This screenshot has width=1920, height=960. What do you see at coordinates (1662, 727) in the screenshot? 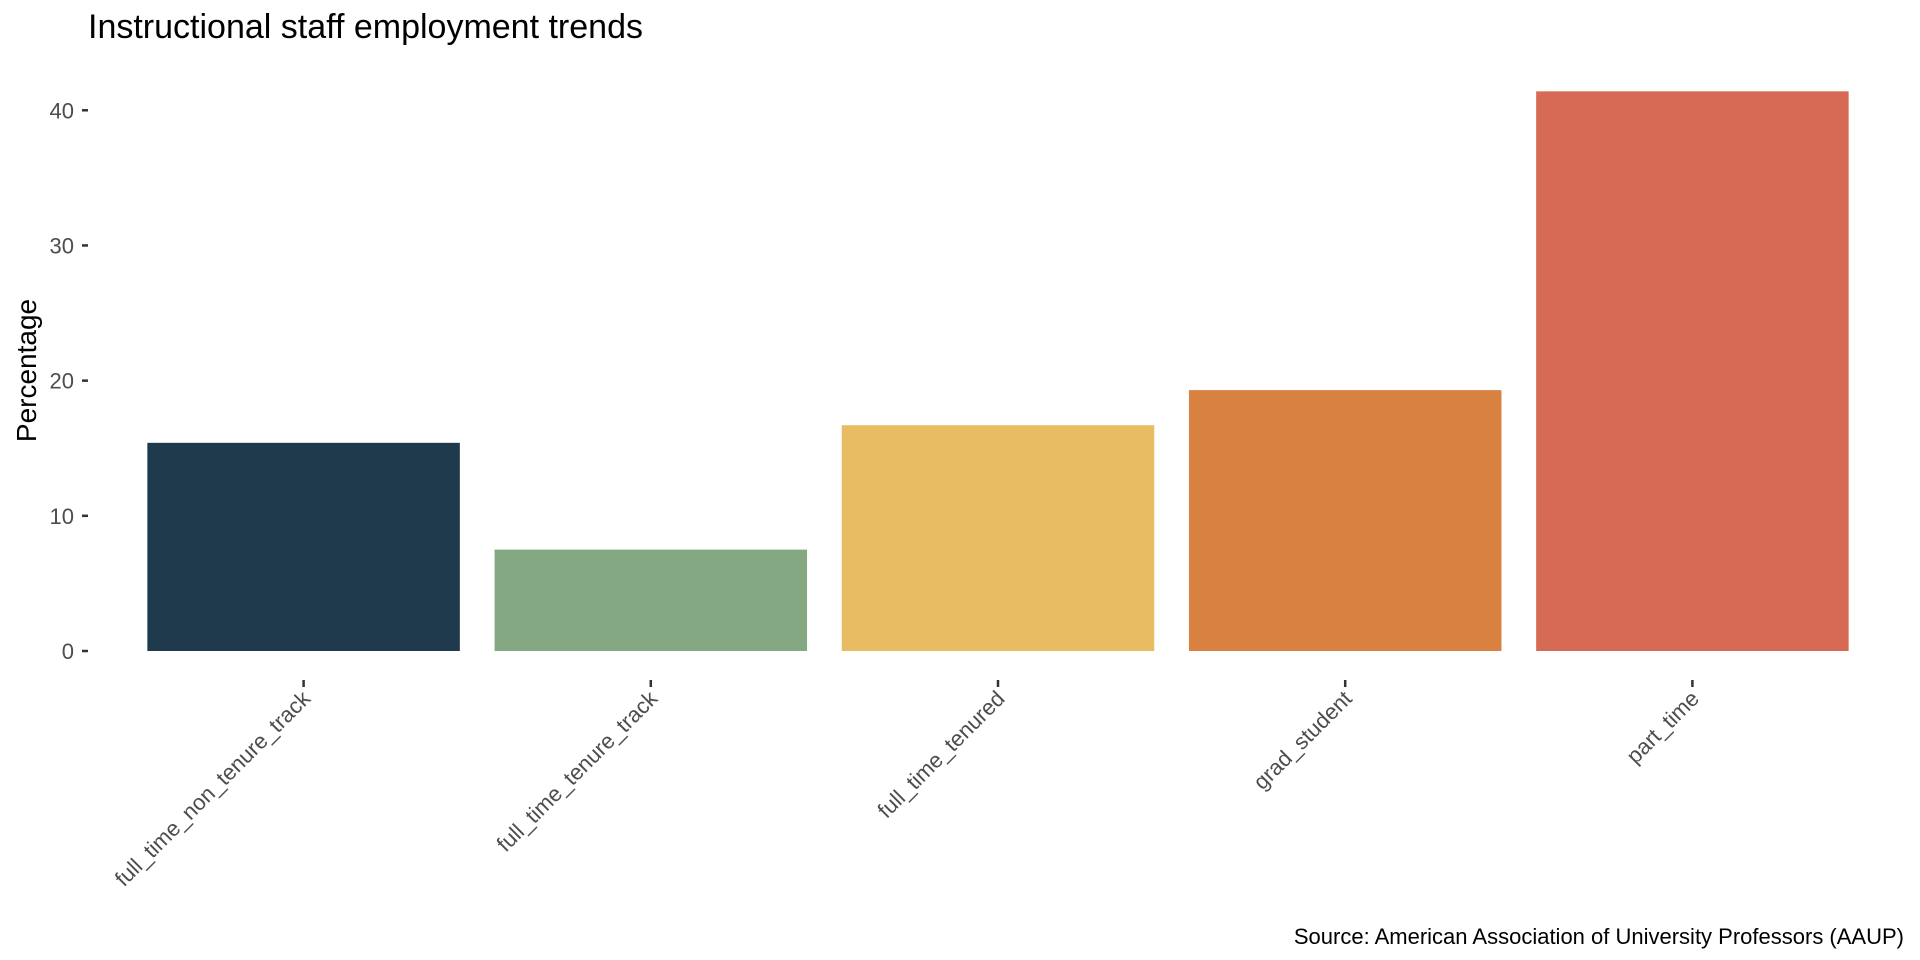
I see `x-tick-label: part_time` at bounding box center [1662, 727].